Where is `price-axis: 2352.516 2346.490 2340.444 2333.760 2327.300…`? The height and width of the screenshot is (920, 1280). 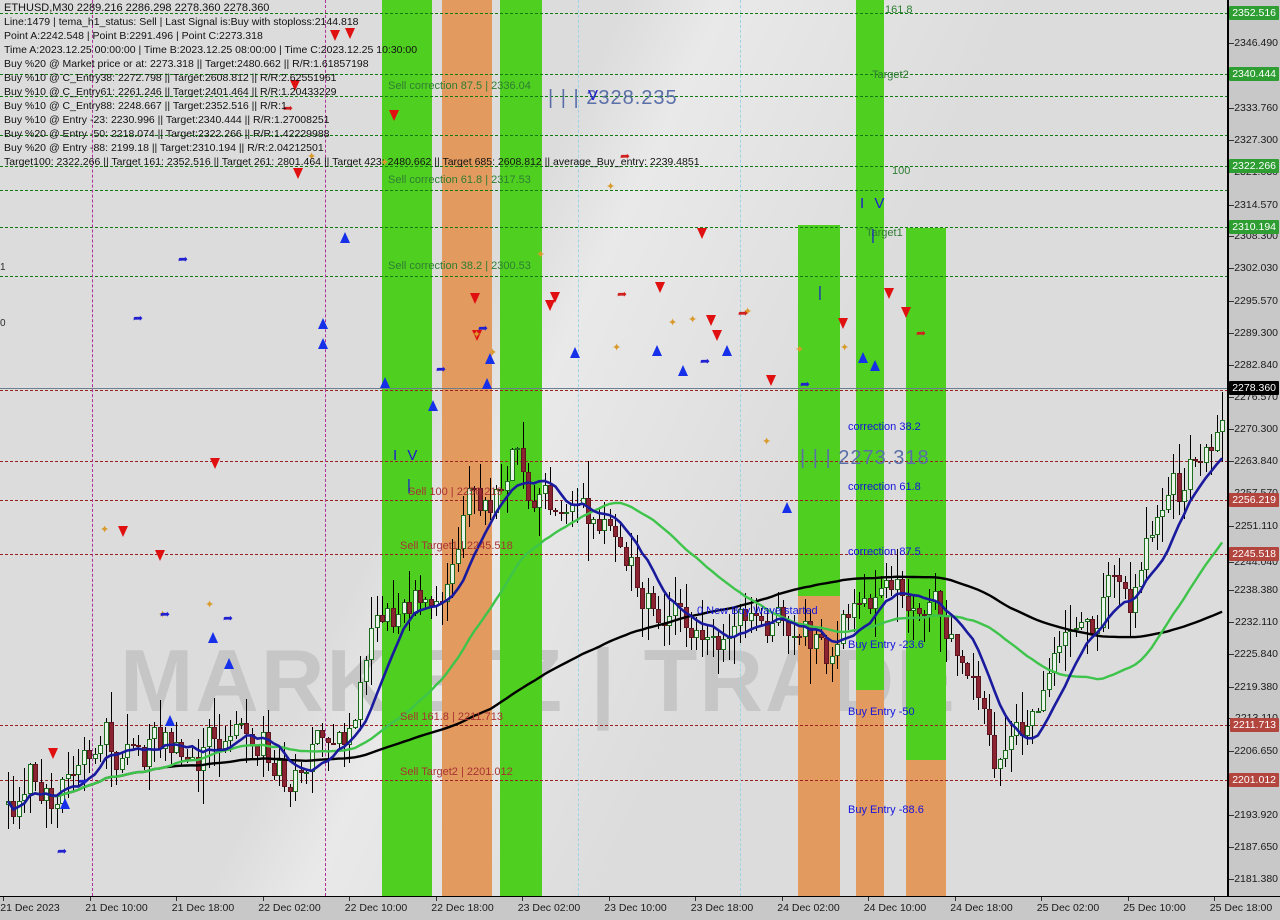 price-axis: 2352.516 2346.490 2340.444 2333.760 2327.300… is located at coordinates (1254, 448).